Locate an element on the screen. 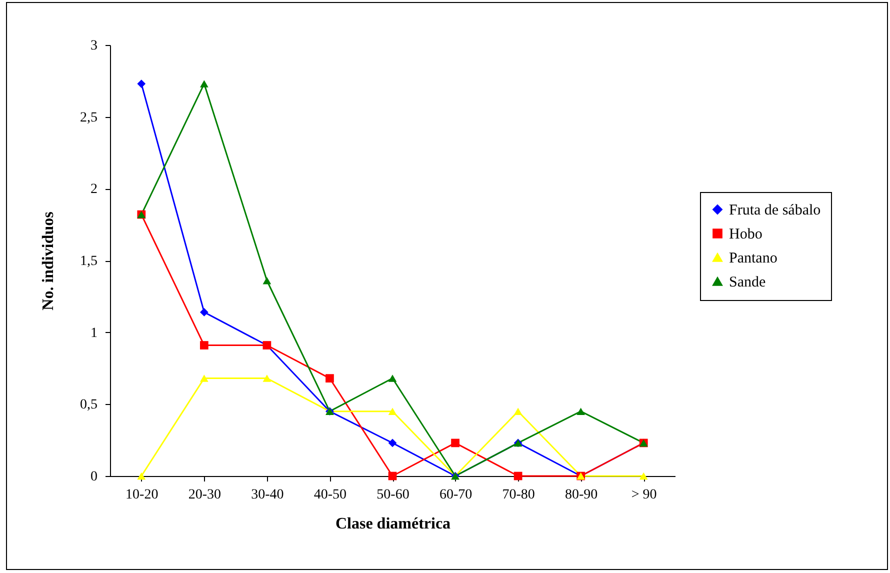 Image resolution: width=890 pixels, height=573 pixels. x-tick-label: 30-40 is located at coordinates (267, 495).